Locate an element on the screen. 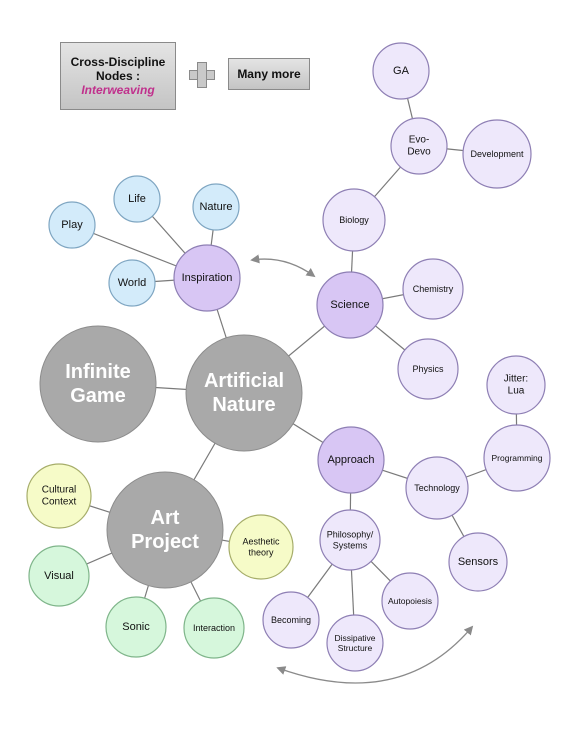  node-circle-jitter-lua is located at coordinates (516, 385).